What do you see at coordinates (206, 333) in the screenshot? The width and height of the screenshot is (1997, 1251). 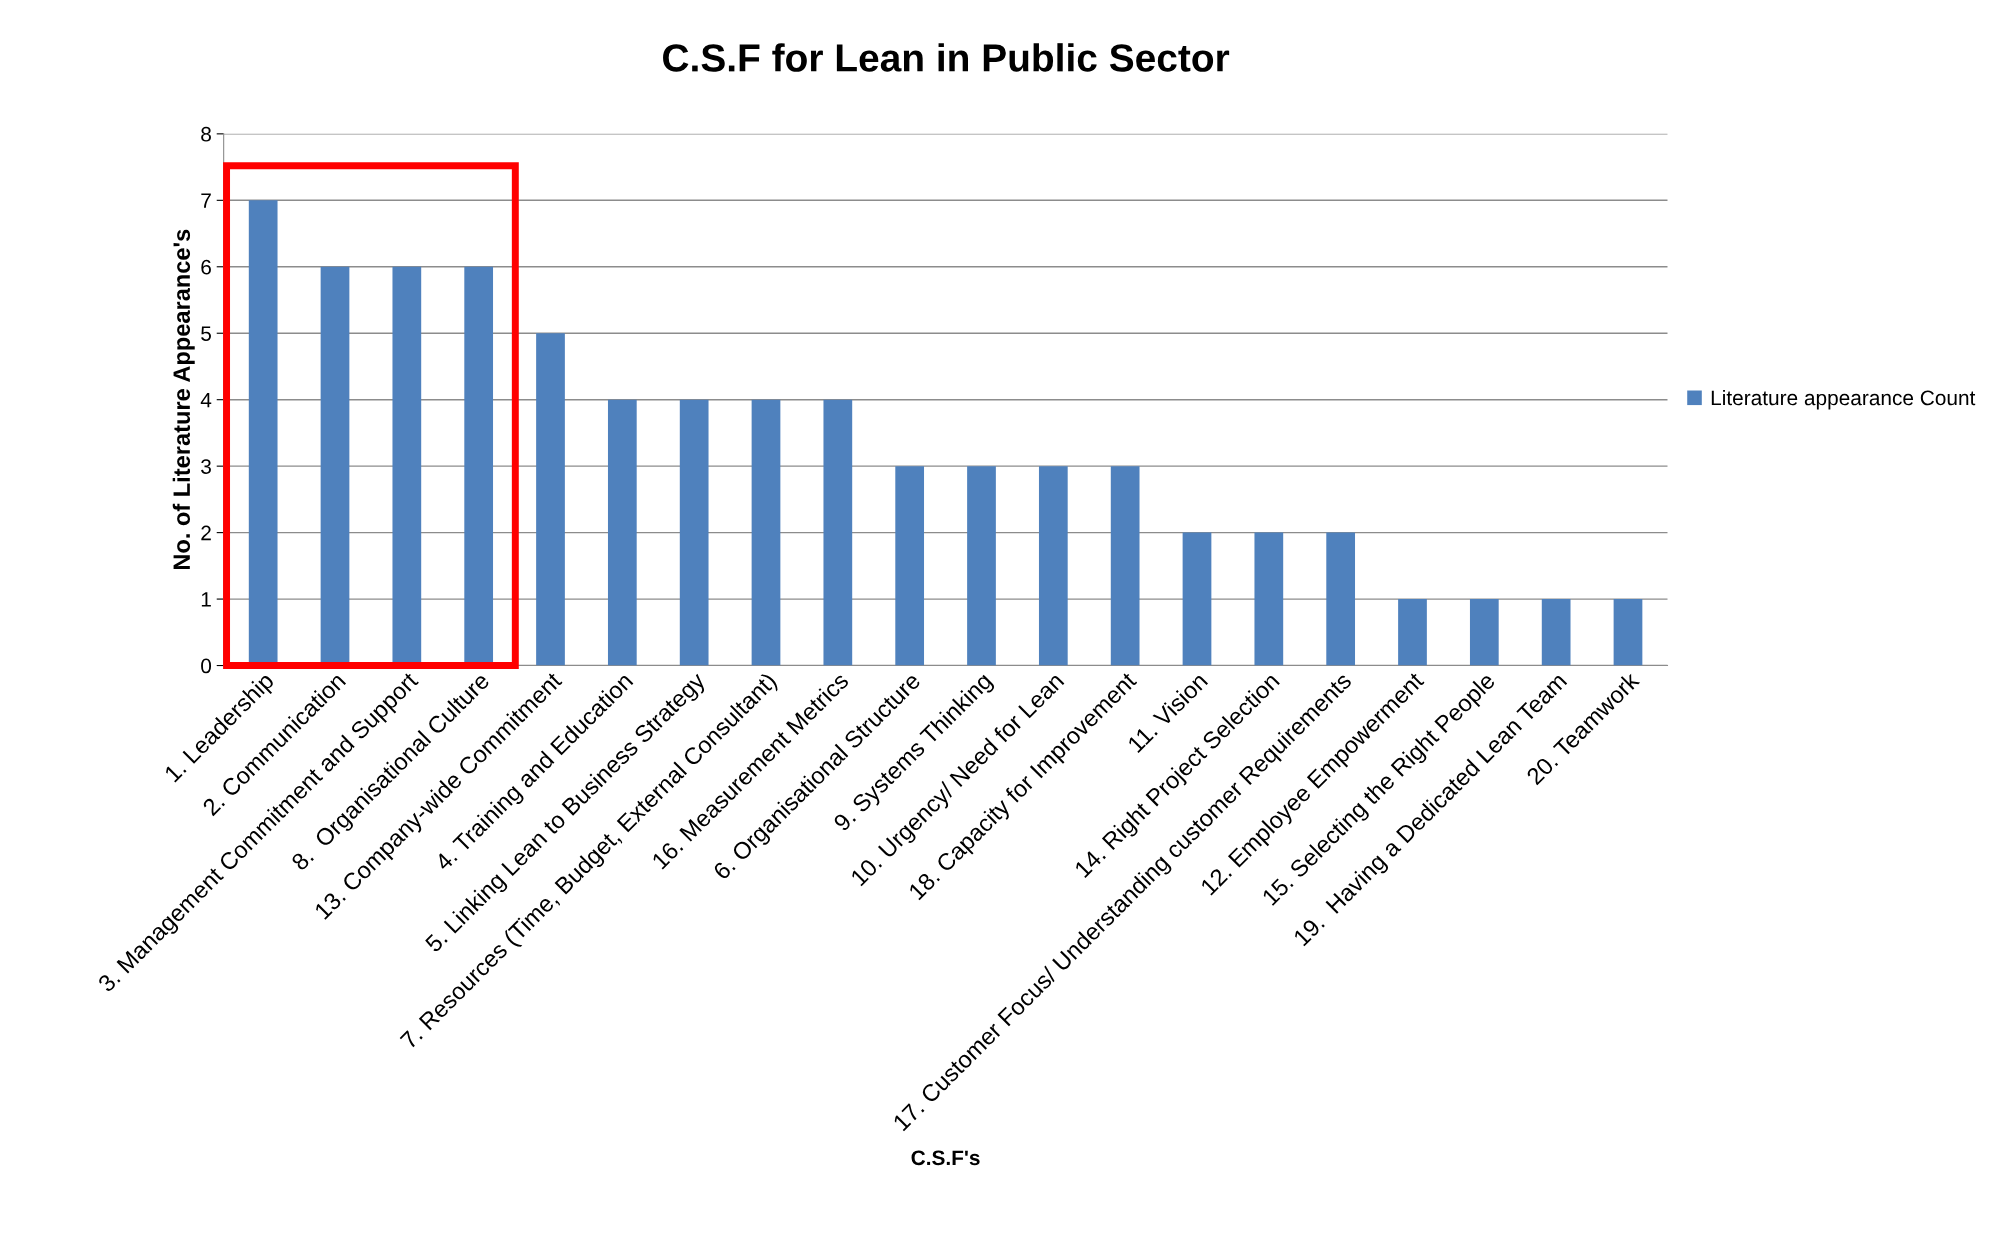 I see `y-tick-label: 5` at bounding box center [206, 333].